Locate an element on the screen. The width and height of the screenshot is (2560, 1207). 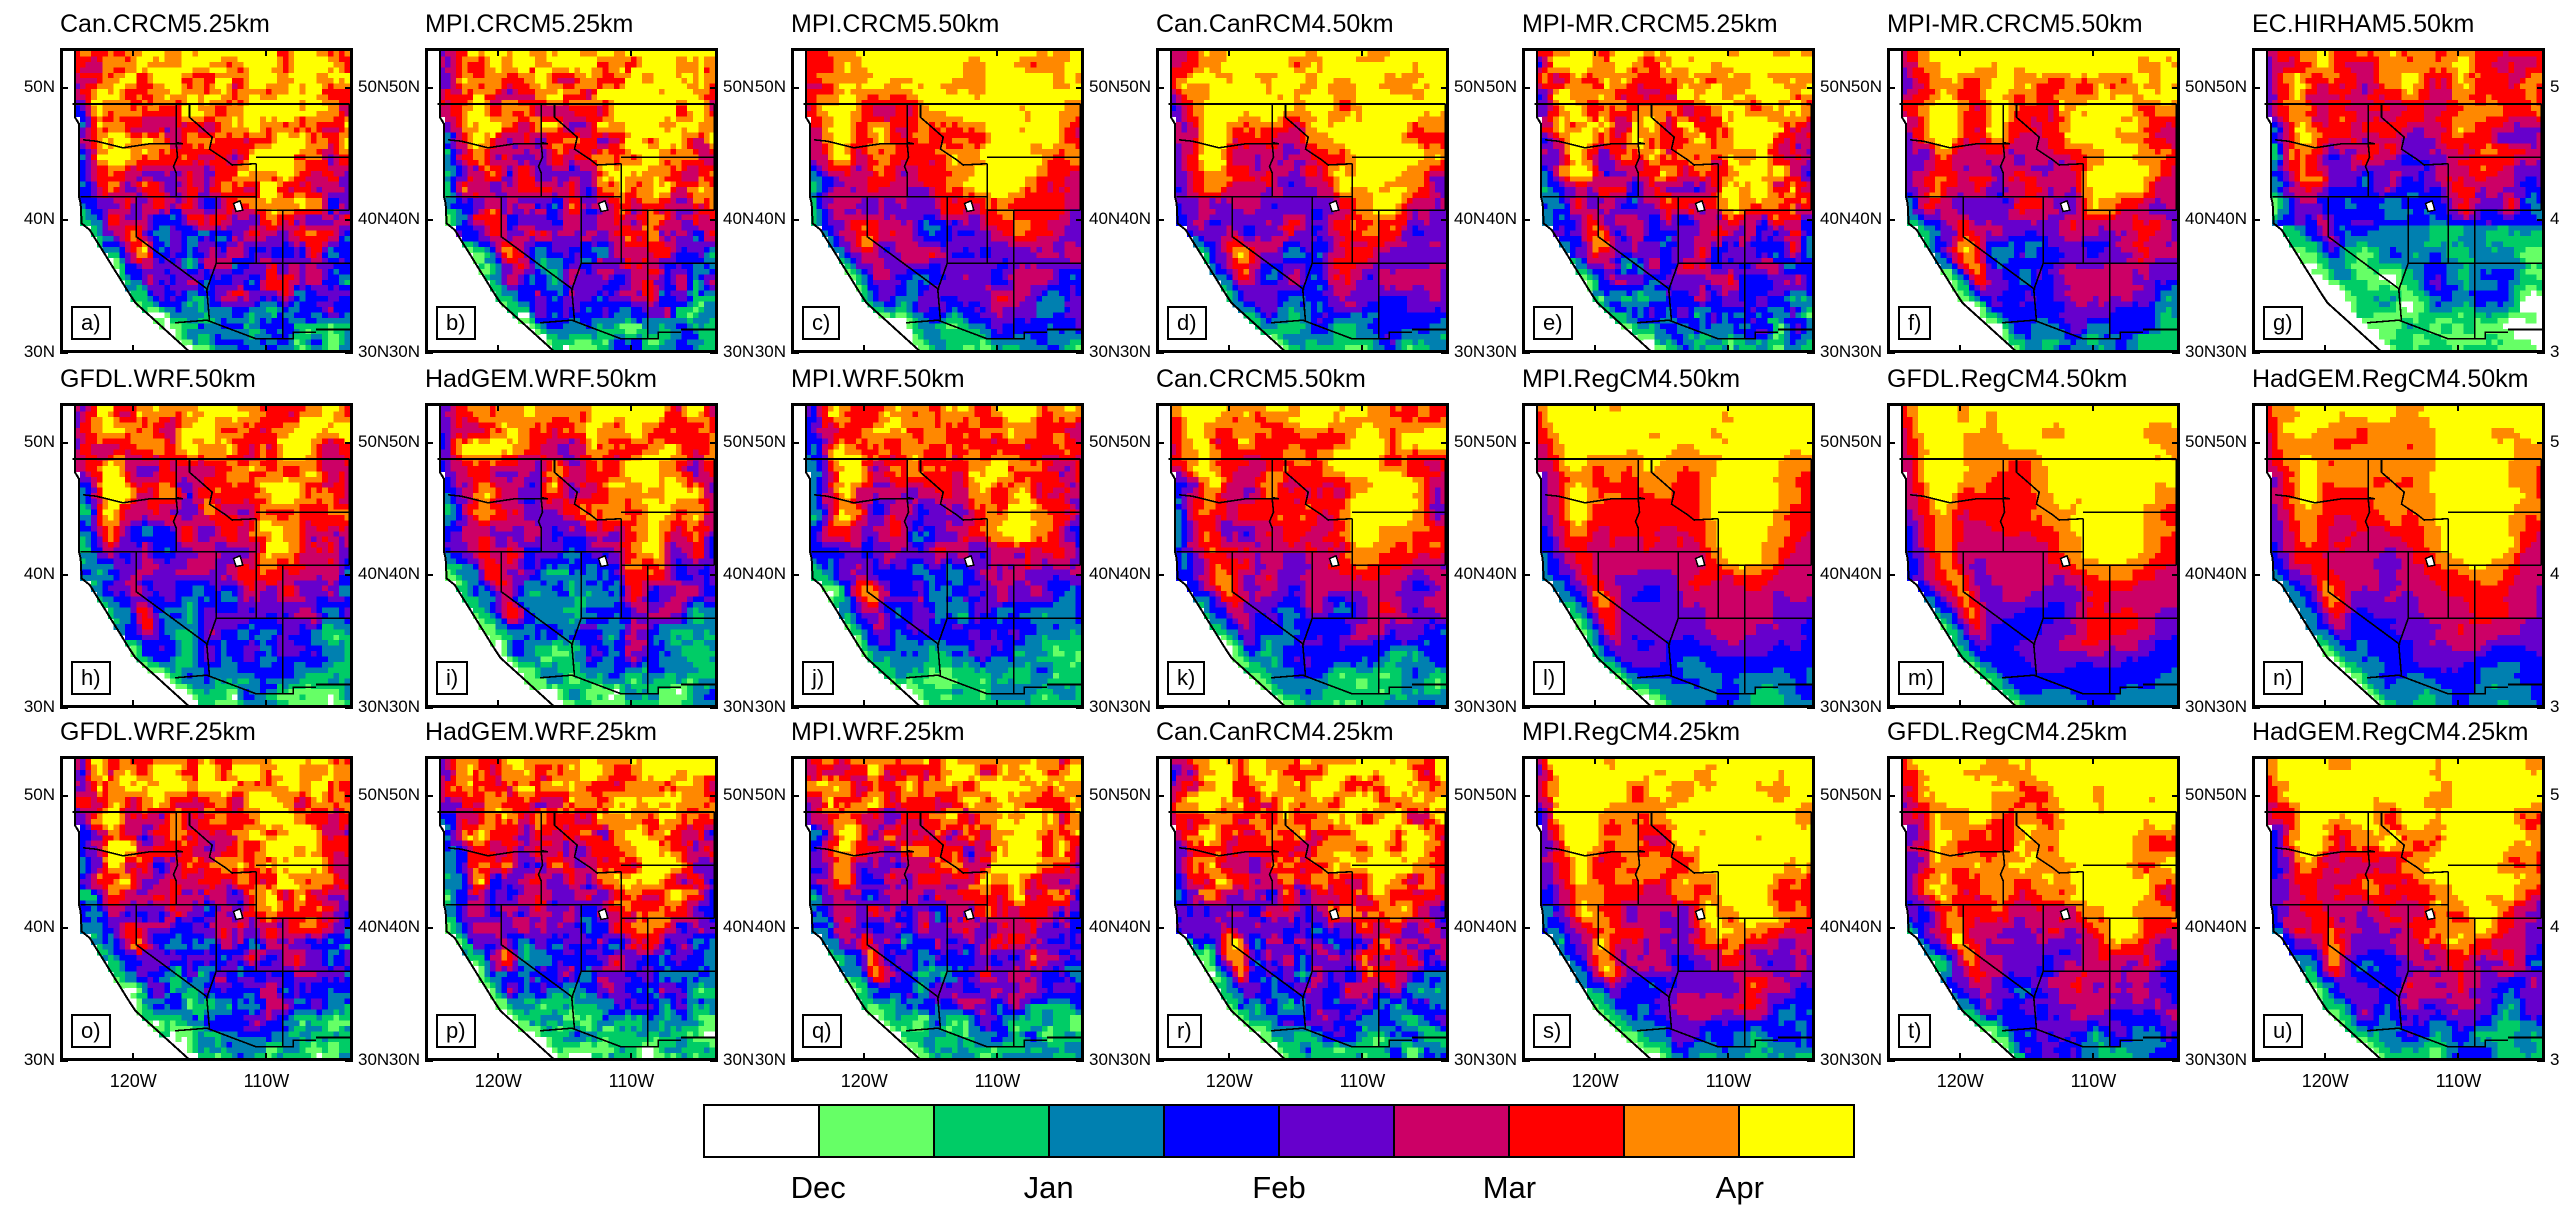
panel-label: a) is located at coordinates (91, 323).